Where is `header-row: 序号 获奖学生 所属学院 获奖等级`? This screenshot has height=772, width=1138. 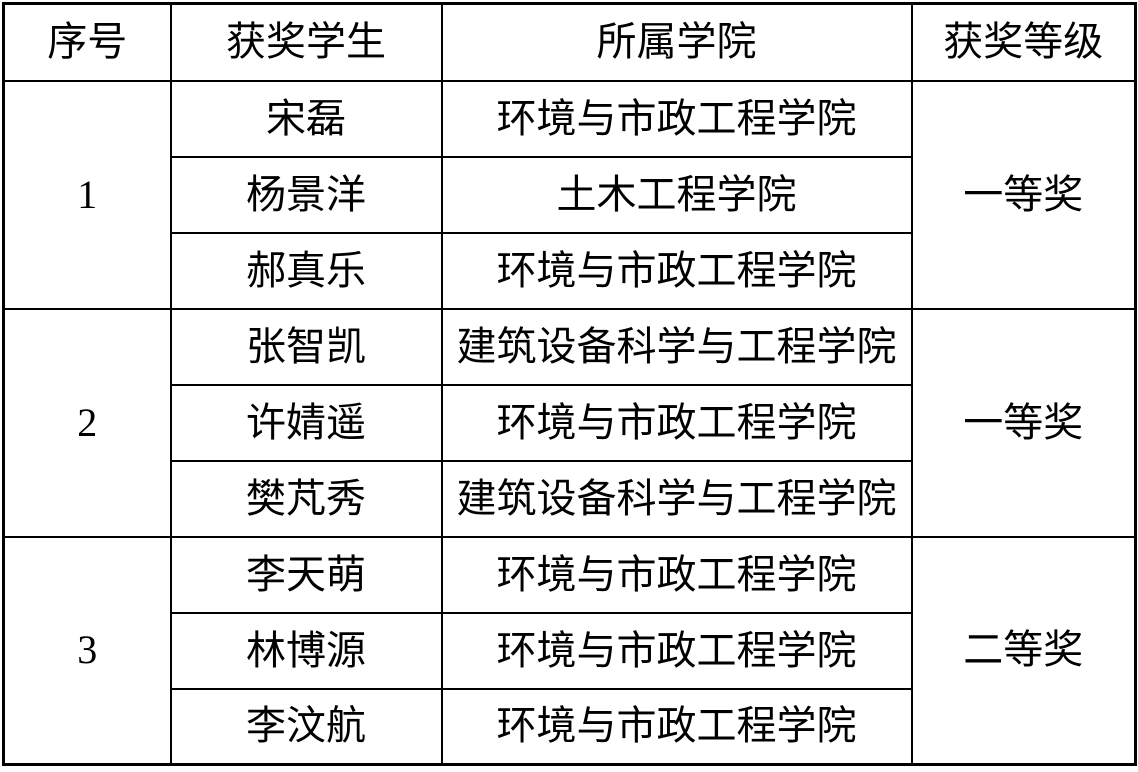
header-row: 序号 获奖学生 所属学院 获奖等级 is located at coordinates (569, 42).